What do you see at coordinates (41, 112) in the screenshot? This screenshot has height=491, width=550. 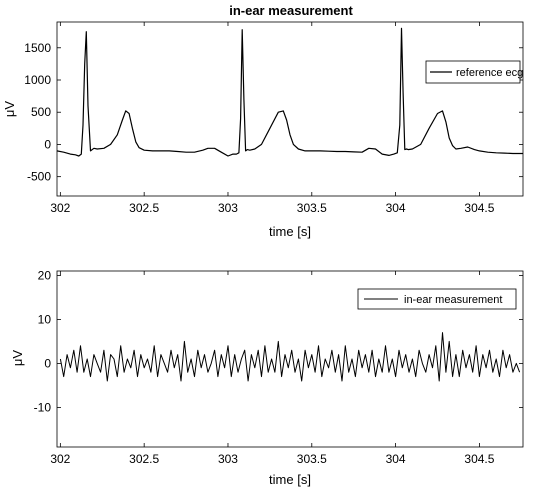 I see `y-tick-label: 500` at bounding box center [41, 112].